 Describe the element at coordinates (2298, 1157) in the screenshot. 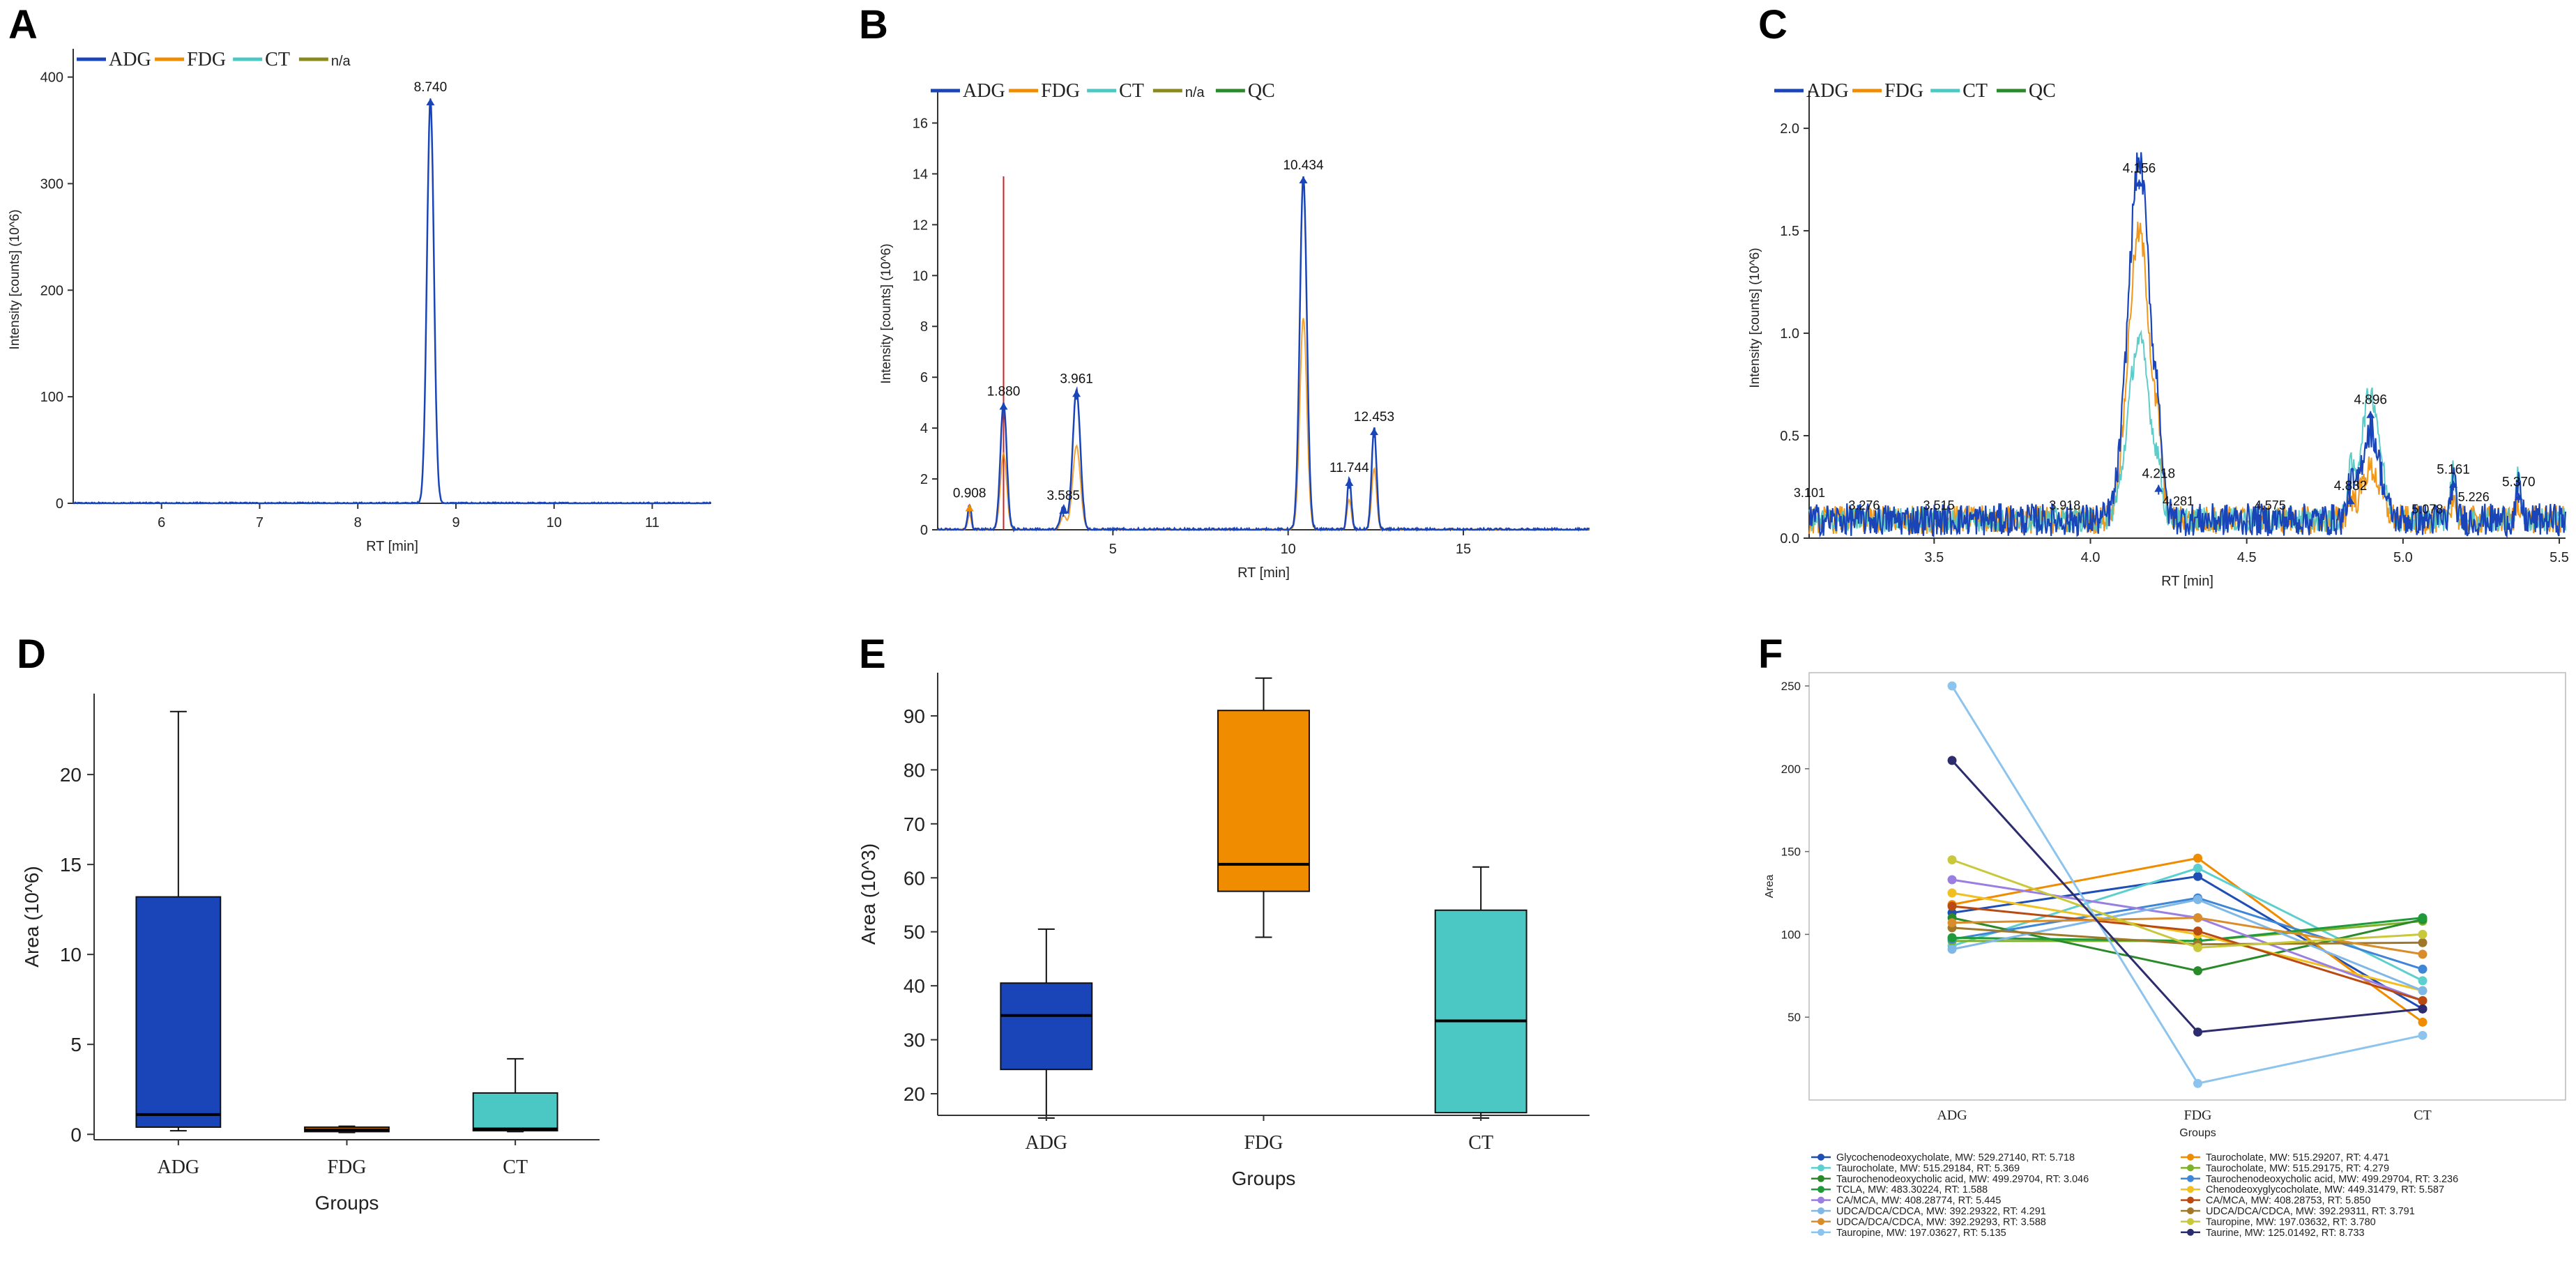

I see `legend-label-F: Taurocholate, MW: 515.29207, RT: 4.471` at that location.